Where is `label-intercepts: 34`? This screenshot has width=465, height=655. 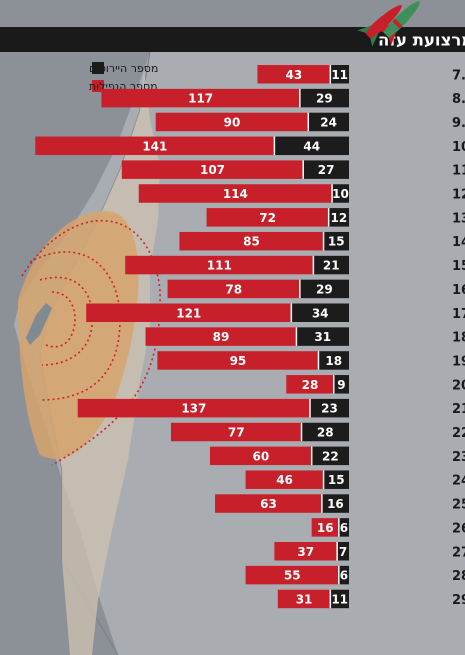 label-intercepts: 34 is located at coordinates (320, 313).